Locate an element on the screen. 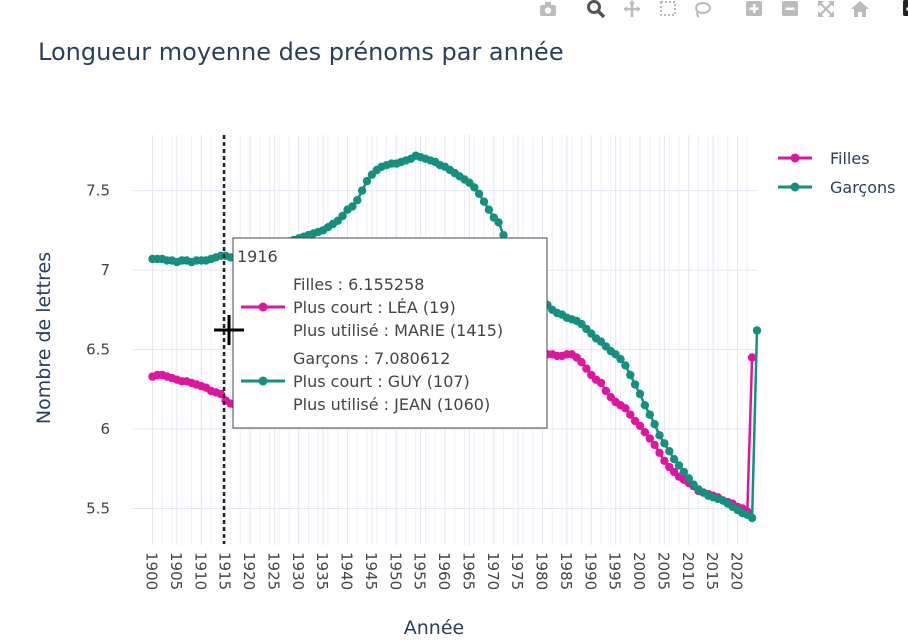 This screenshot has width=908, height=640. y-tick-label: 6.5 is located at coordinates (98, 350).